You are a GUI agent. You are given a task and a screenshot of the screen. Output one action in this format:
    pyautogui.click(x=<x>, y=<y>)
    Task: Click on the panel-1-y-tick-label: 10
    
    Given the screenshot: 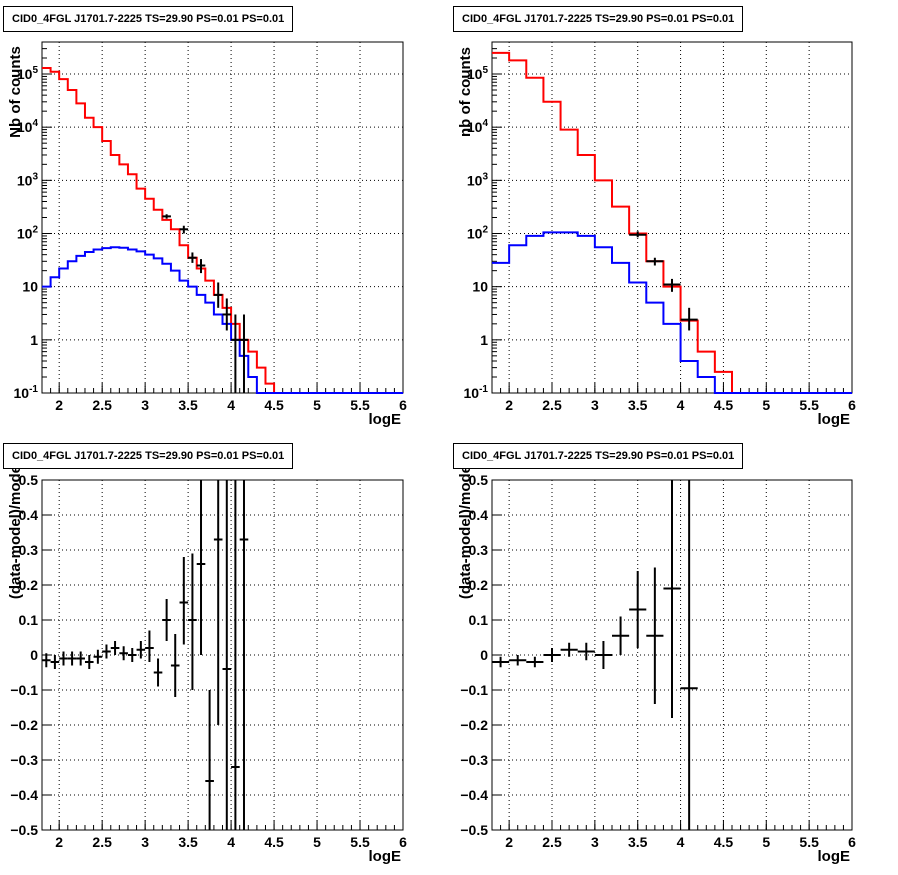 What is the action you would take?
    pyautogui.click(x=480, y=287)
    